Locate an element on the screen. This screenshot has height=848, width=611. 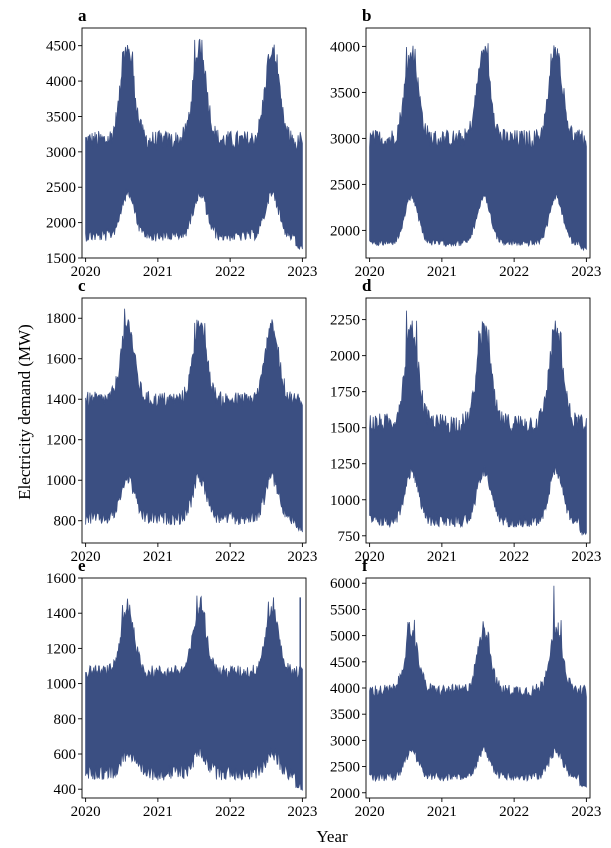
y-axis-title: Electricity demand (MW) is located at coordinates (24, 412).